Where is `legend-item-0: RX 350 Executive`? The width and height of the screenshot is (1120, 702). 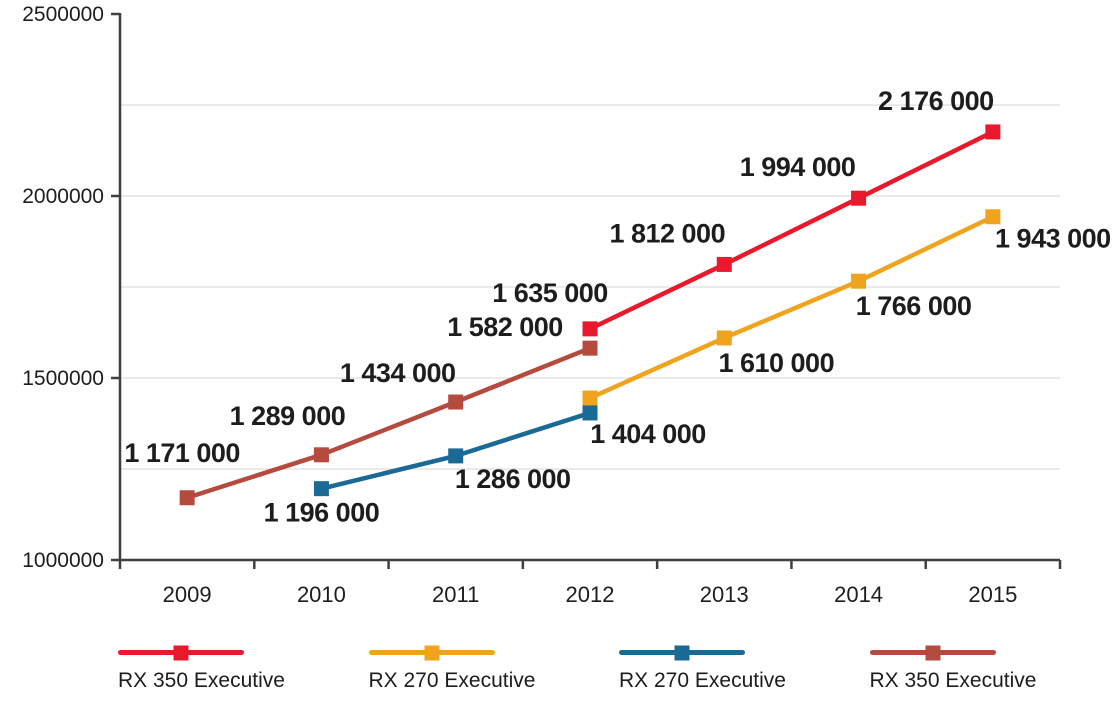
legend-item-0: RX 350 Executive is located at coordinates (243, 664).